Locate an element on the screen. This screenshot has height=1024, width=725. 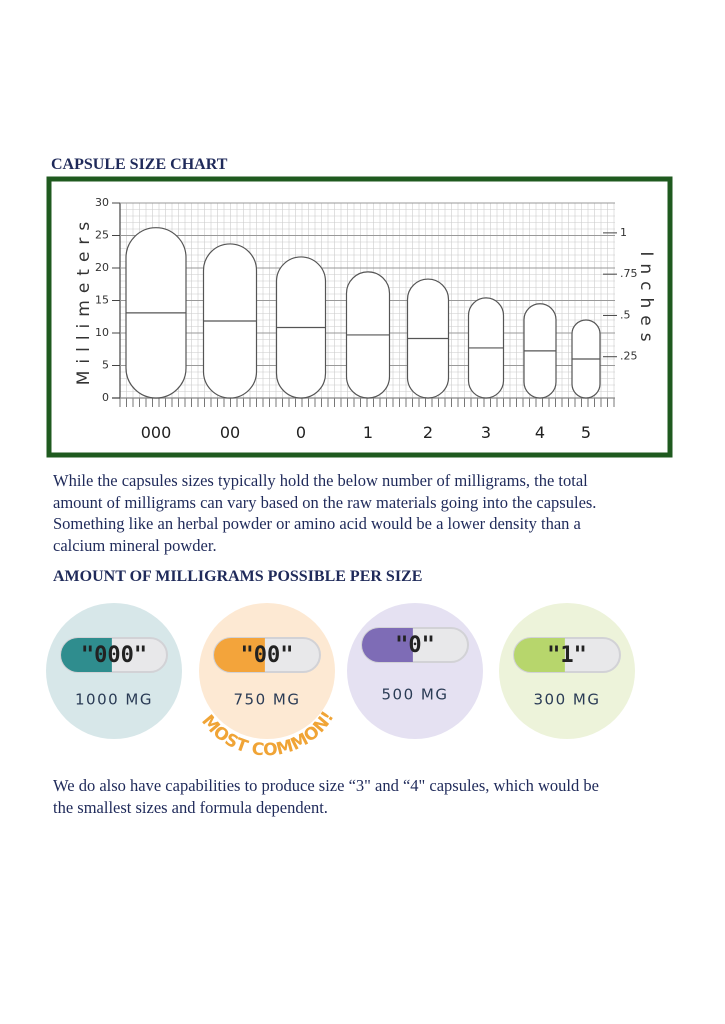
y-tick-label: 20 is located at coordinates (102, 267).